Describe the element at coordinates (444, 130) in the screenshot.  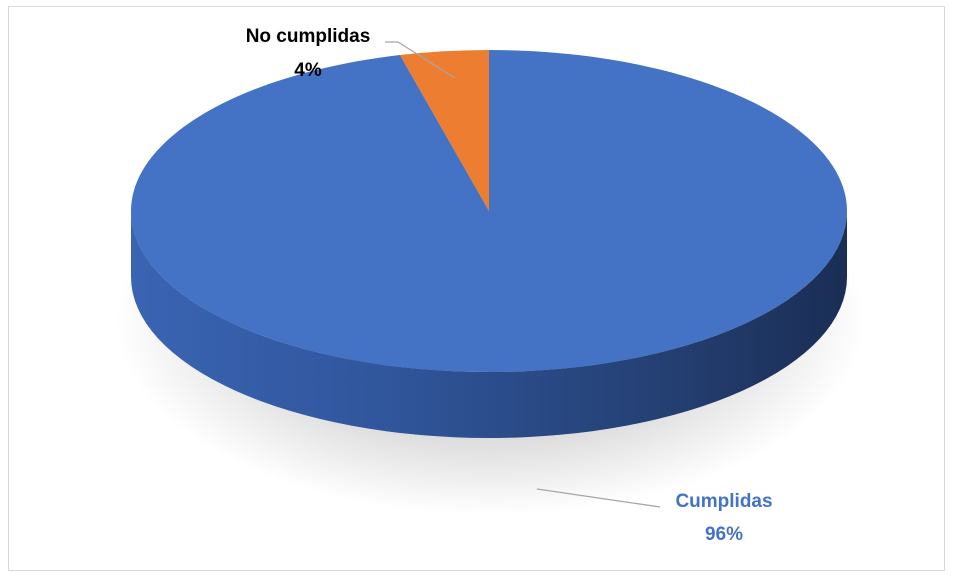
I see `pie-slice-no-cumplidas` at that location.